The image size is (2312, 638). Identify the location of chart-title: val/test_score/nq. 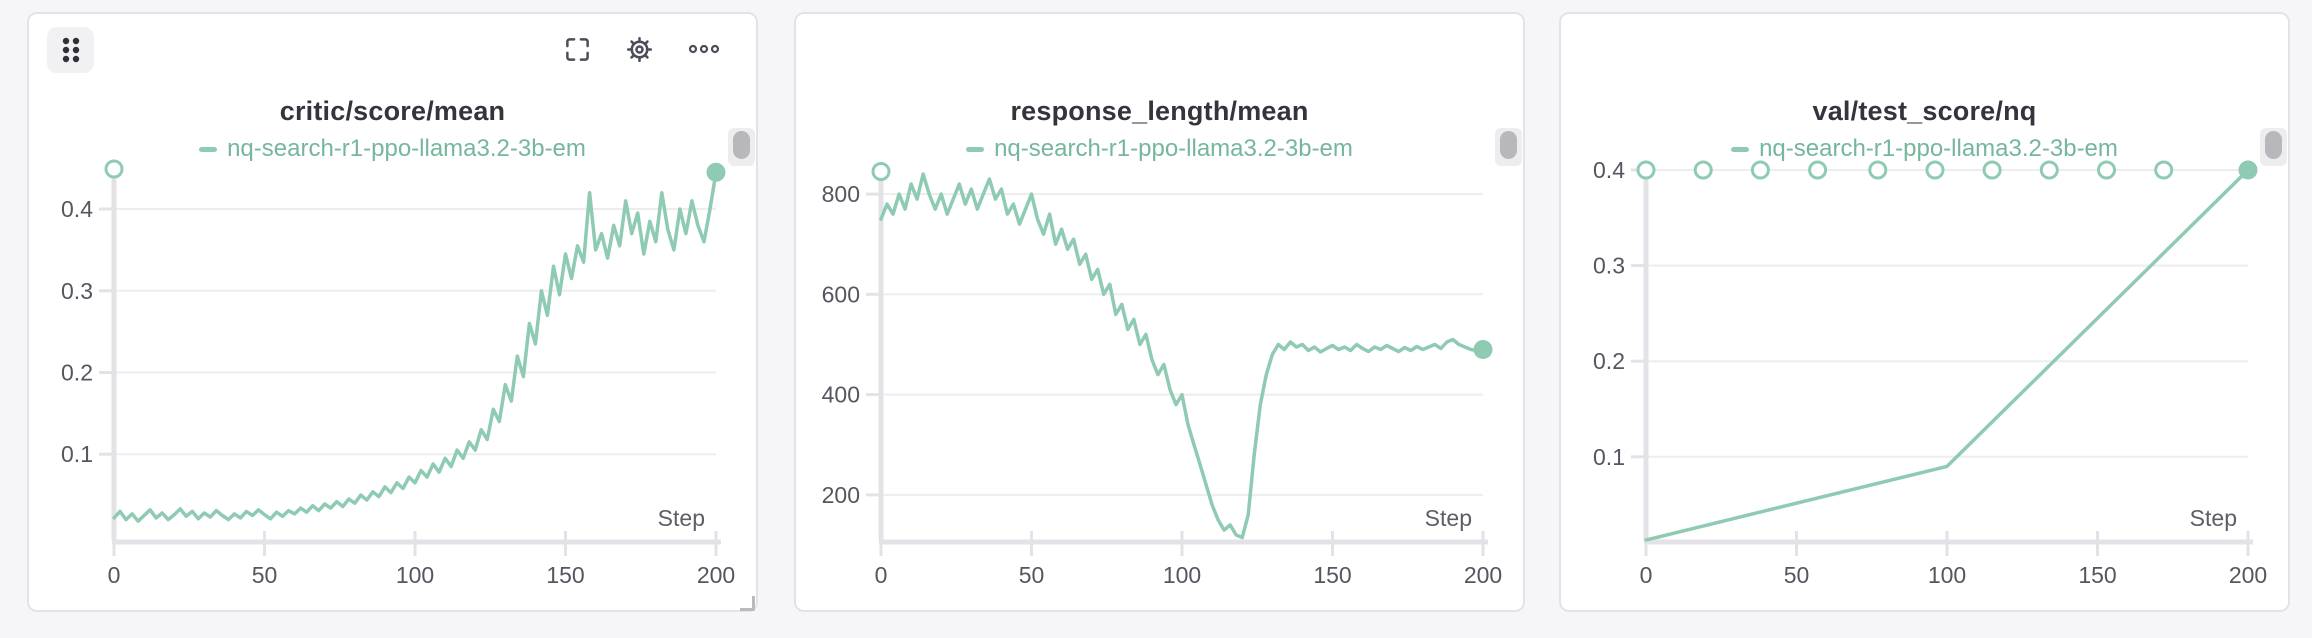
(1924, 111).